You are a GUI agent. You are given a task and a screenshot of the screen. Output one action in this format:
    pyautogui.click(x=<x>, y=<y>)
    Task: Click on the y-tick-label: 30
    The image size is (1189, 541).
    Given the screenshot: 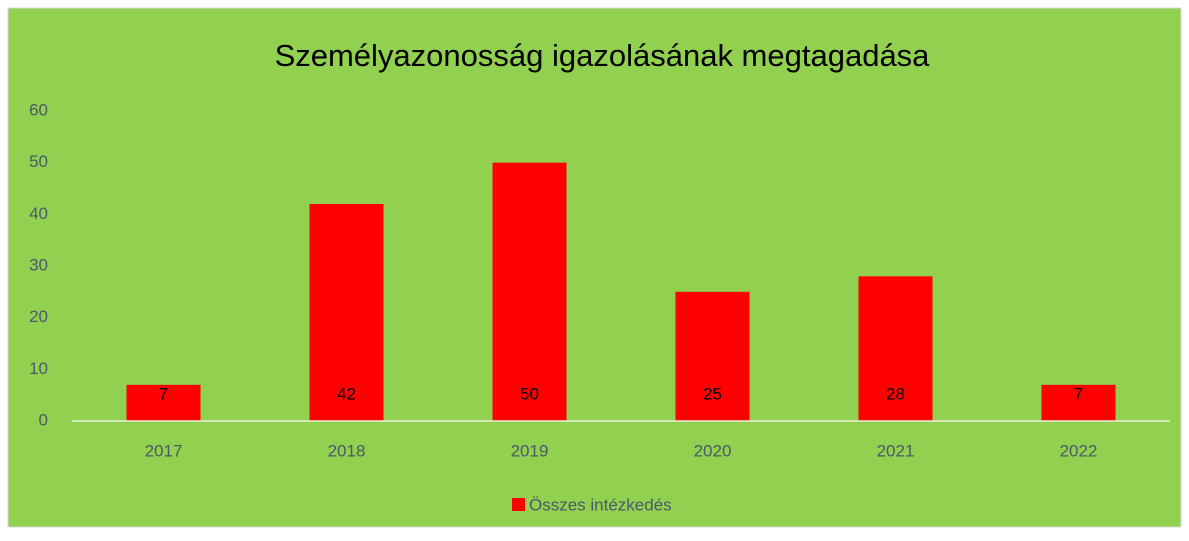 What is the action you would take?
    pyautogui.click(x=38, y=264)
    